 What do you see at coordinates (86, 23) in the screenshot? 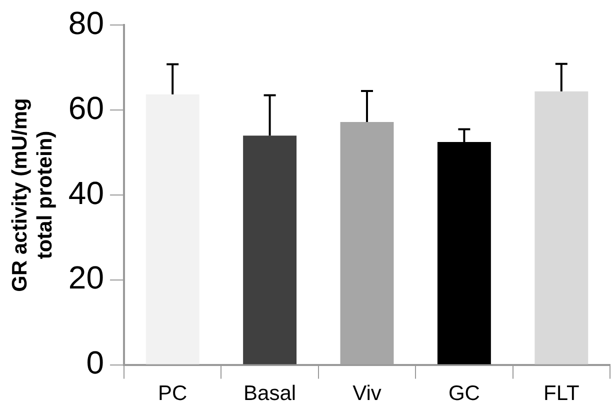
I see `y-tick-label: 80` at bounding box center [86, 23].